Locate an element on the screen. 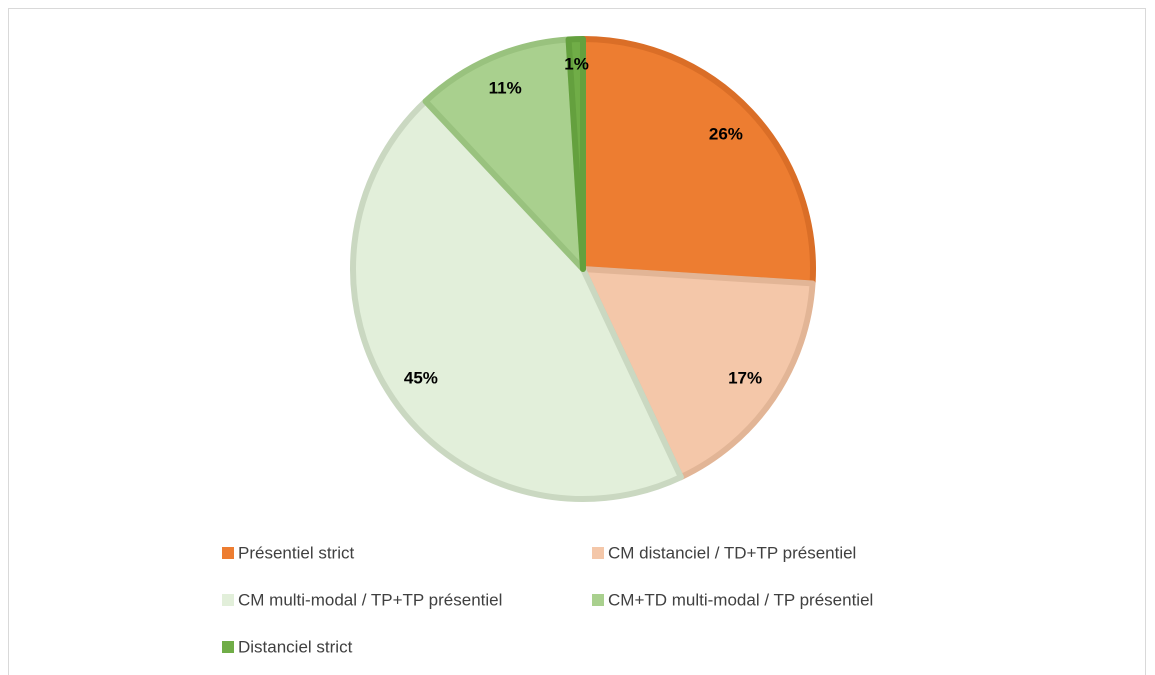 The image size is (1155, 675). legend-label: CM+TD multi-modal / TP présentiel is located at coordinates (740, 599).